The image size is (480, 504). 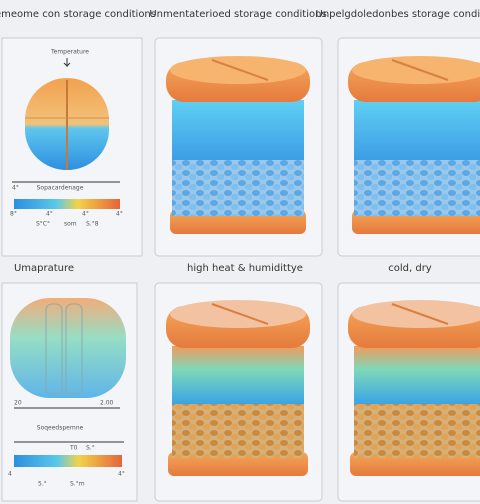 I want to click on label: Sopacardenage, so click(x=60, y=188).